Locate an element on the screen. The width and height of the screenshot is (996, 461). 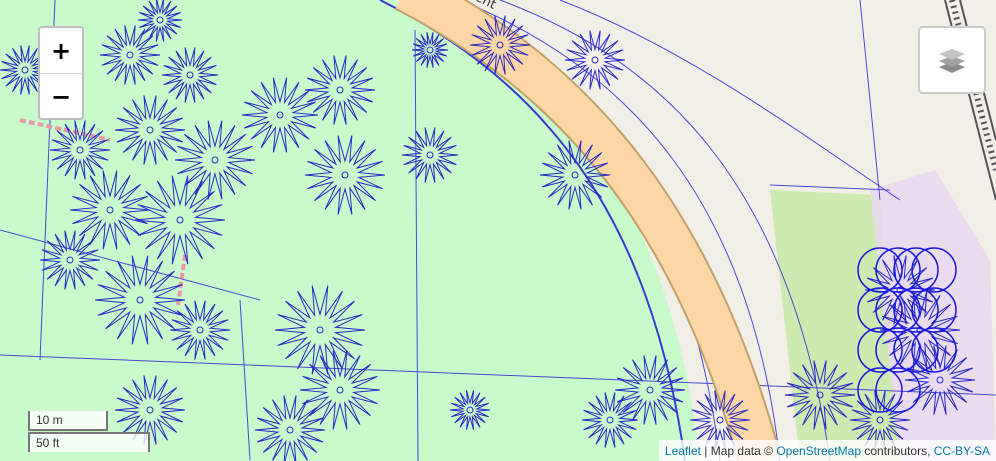
osm-link: OpenStreetMap is located at coordinates (819, 451).